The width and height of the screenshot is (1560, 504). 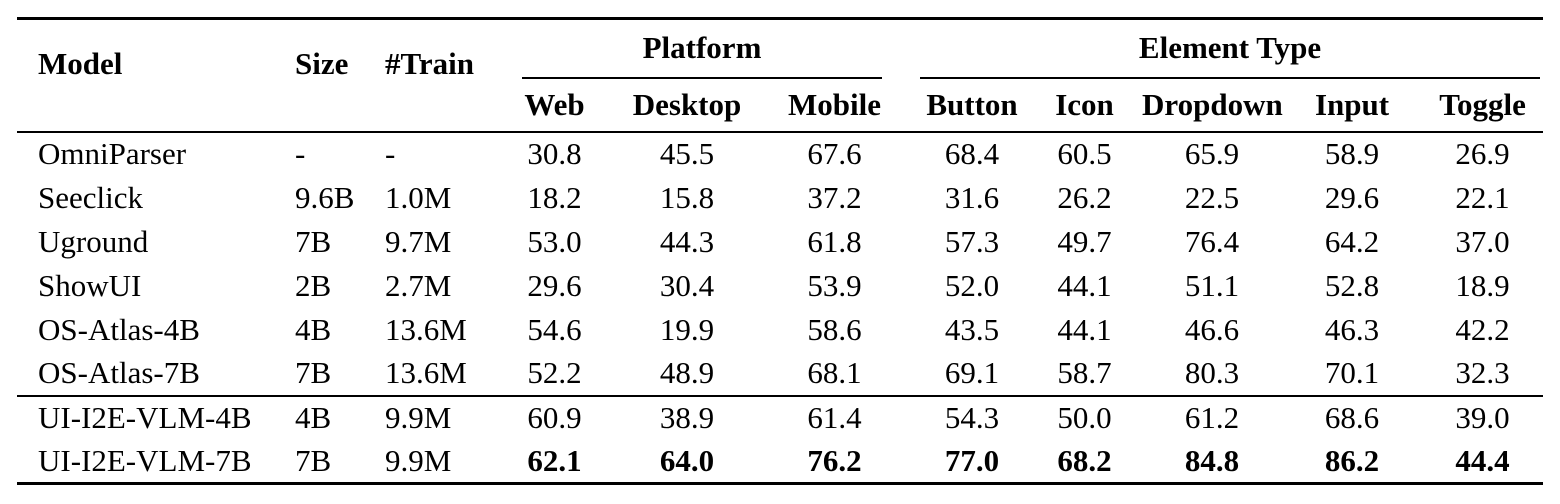 I want to click on score-cell: 53.0, so click(x=554, y=241).